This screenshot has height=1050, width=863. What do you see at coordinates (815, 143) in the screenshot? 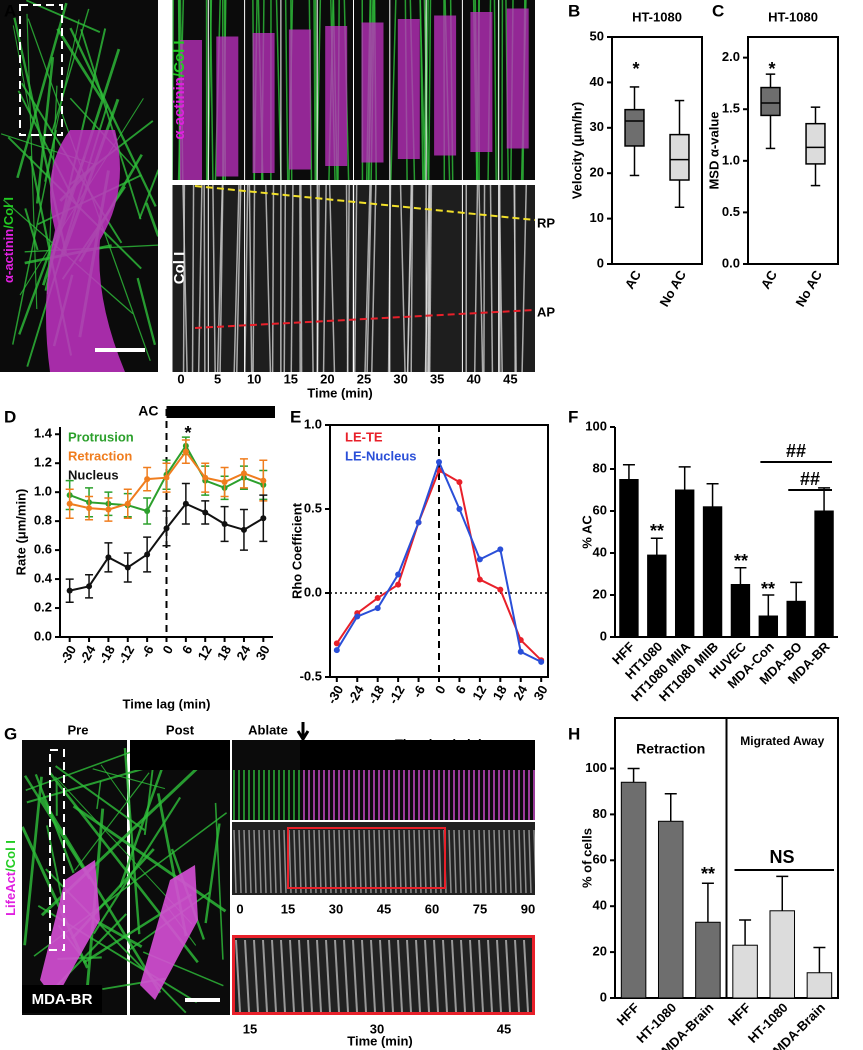
I see `box` at bounding box center [815, 143].